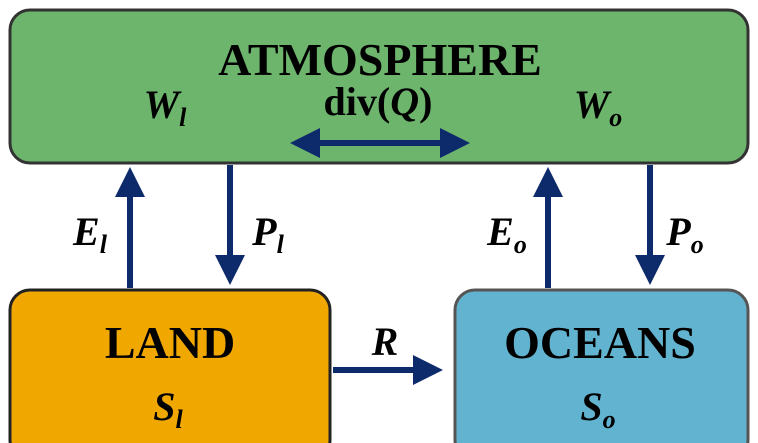  I want to click on storage-ocean: So, so click(597, 409).